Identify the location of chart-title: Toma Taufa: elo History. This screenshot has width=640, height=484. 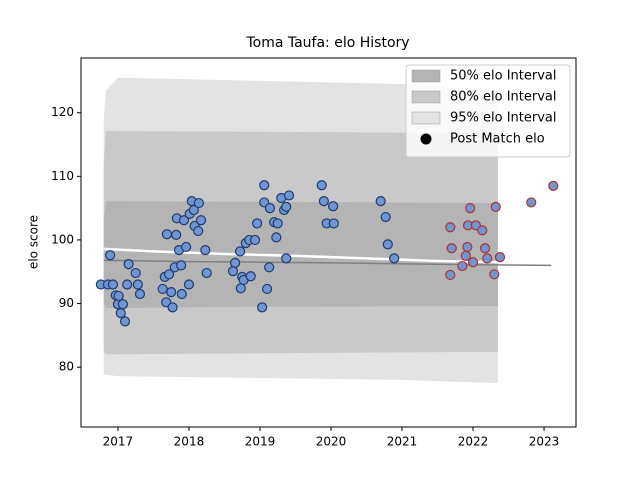
(327, 43).